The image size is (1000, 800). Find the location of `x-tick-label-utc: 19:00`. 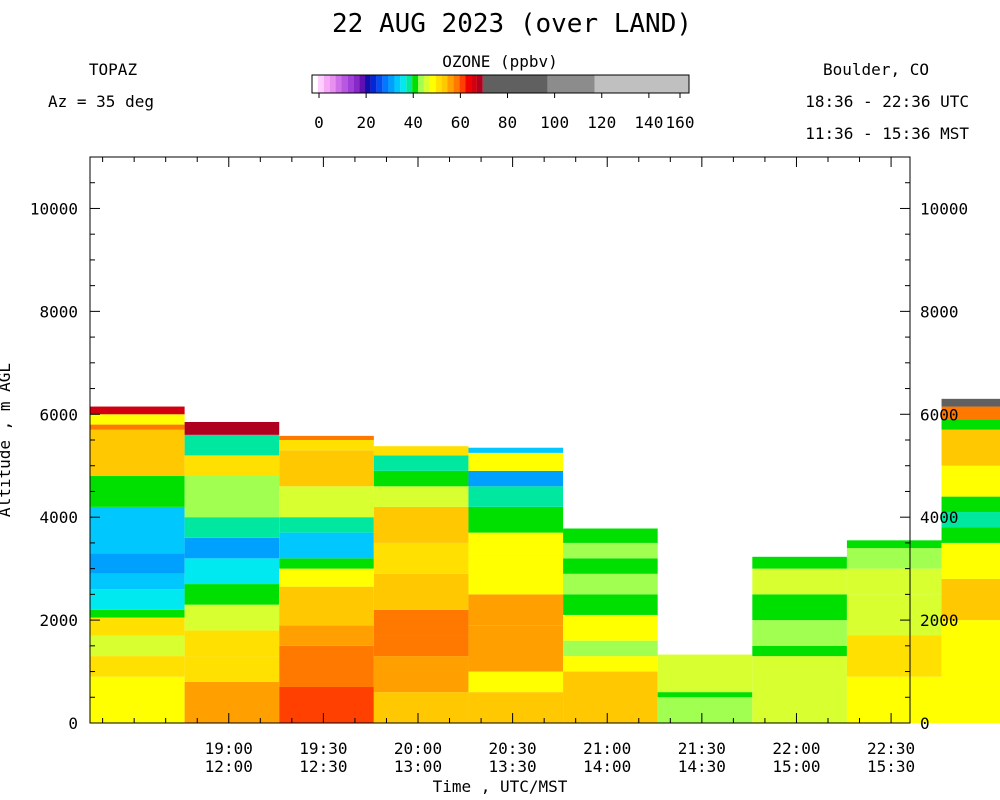

x-tick-label-utc: 19:00 is located at coordinates (229, 748).